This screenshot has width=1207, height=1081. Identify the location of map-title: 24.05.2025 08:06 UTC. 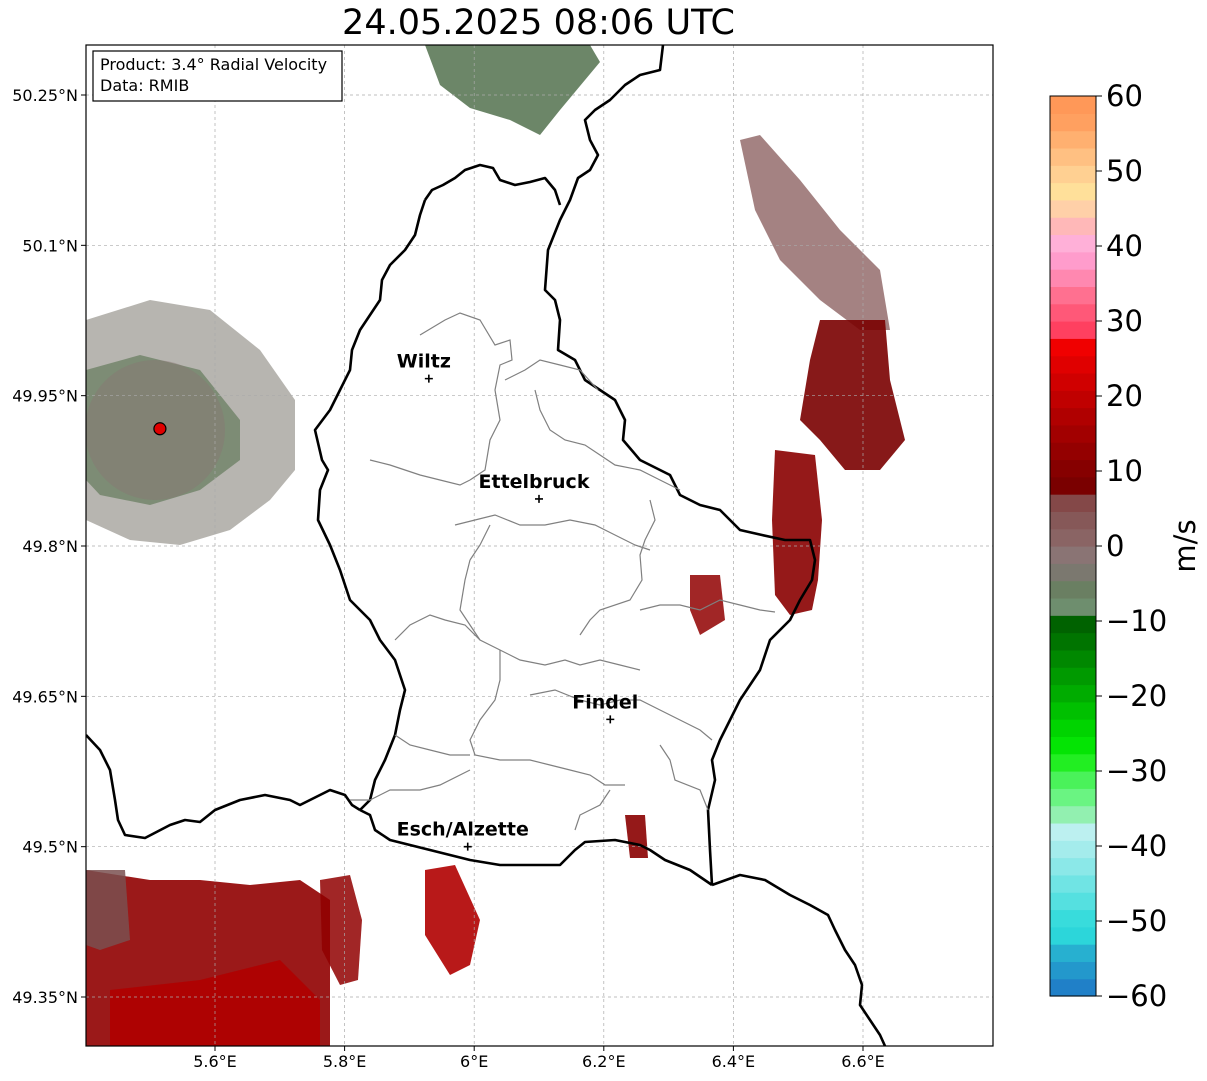
(538, 23).